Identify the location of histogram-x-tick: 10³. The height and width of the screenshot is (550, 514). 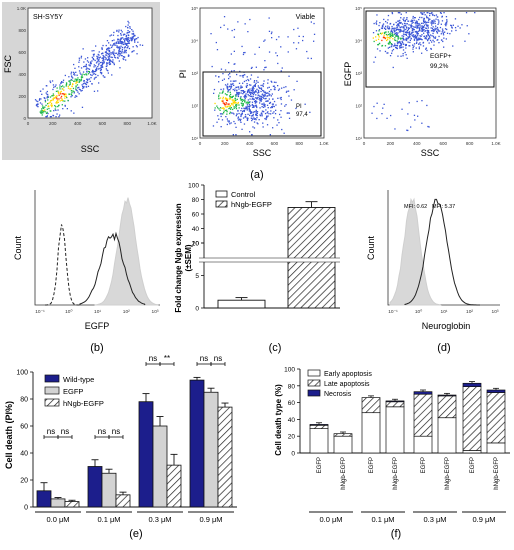
(495, 312).